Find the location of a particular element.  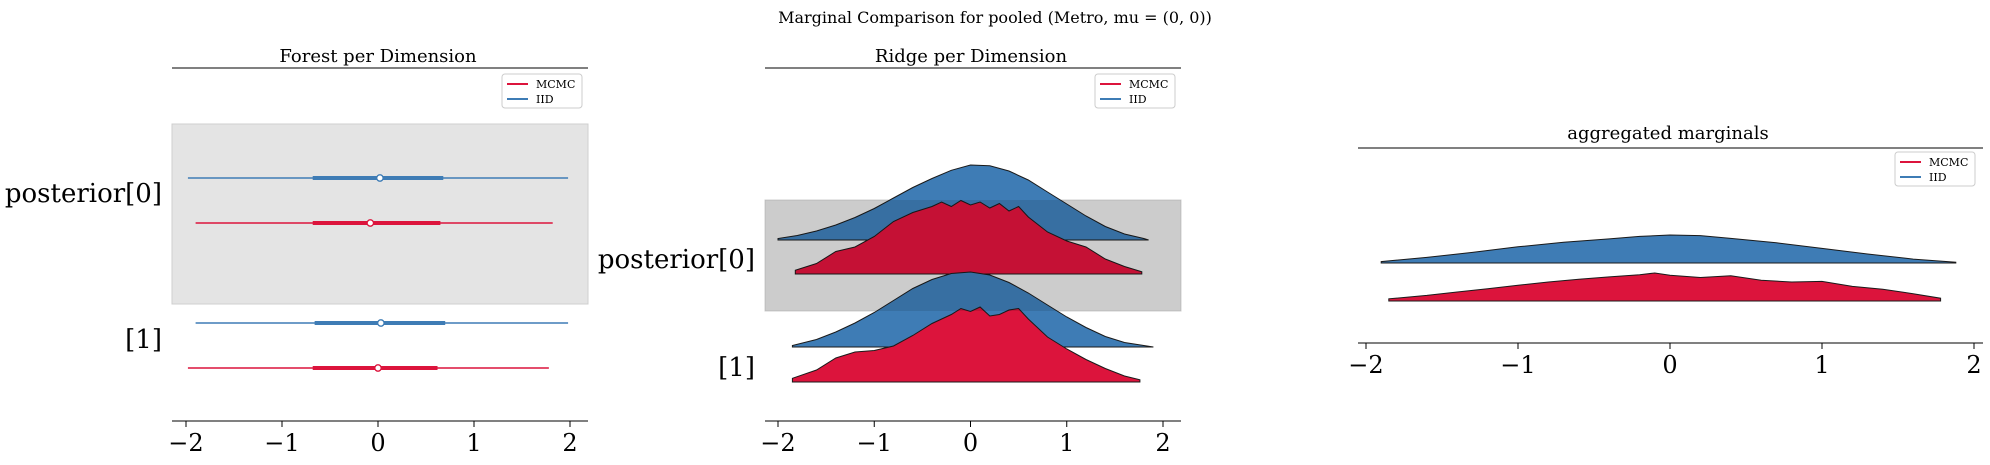

aggregated-density-iid is located at coordinates (1668, 249).